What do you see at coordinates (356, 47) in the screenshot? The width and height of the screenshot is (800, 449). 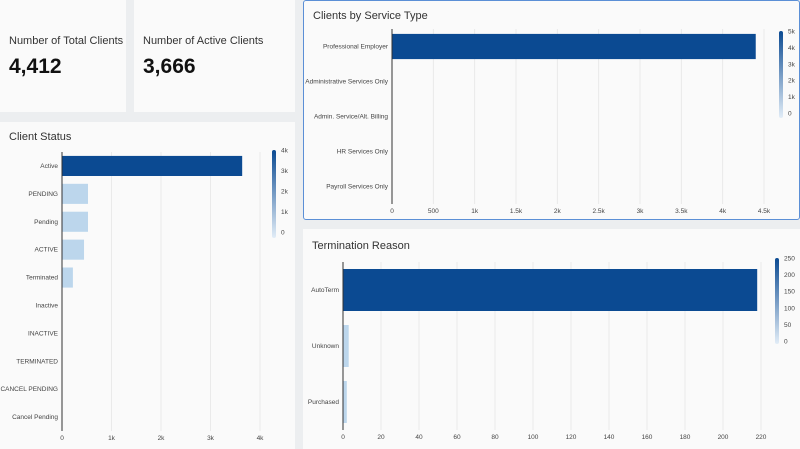 I see `y-tick-label: Professional Employer` at bounding box center [356, 47].